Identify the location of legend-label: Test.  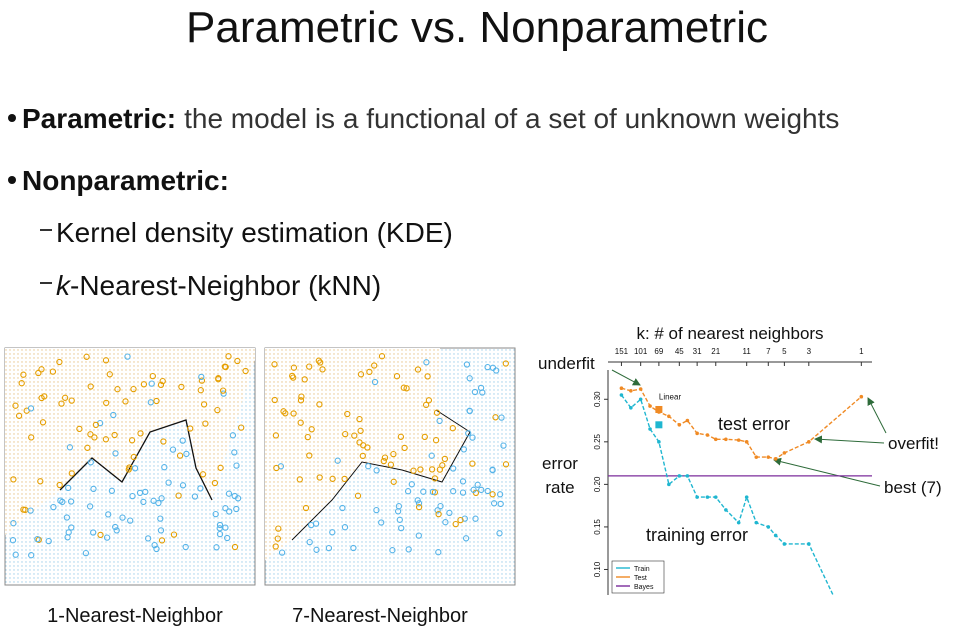
(640, 578).